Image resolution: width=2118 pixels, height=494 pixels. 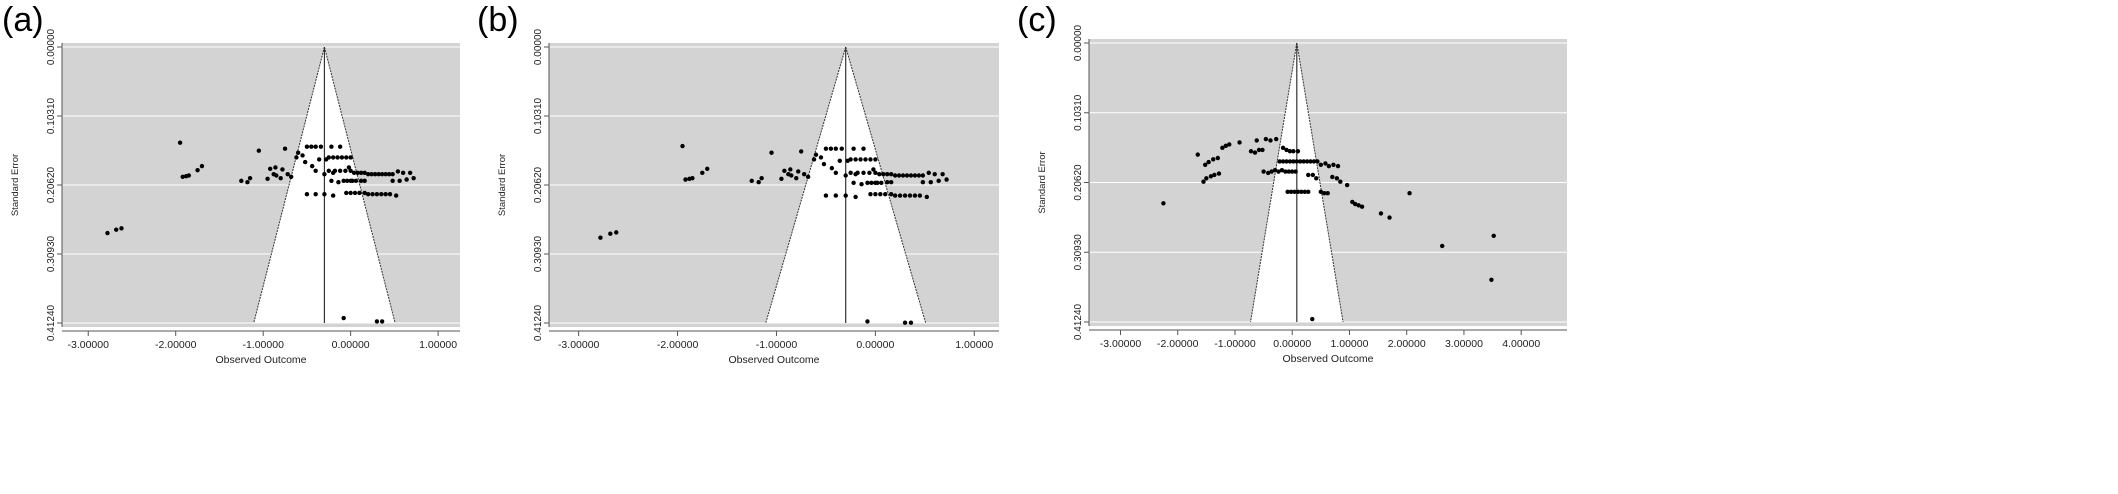 I want to click on x-axis-title: Observed Outcome, so click(x=260, y=360).